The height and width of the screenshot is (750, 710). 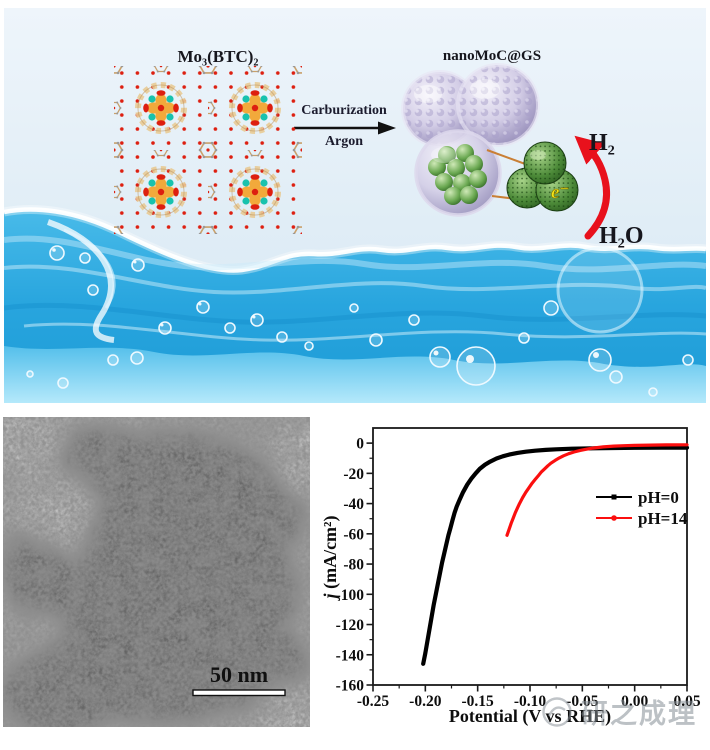 I want to click on watermark-text: 研之成理, so click(x=639, y=714).